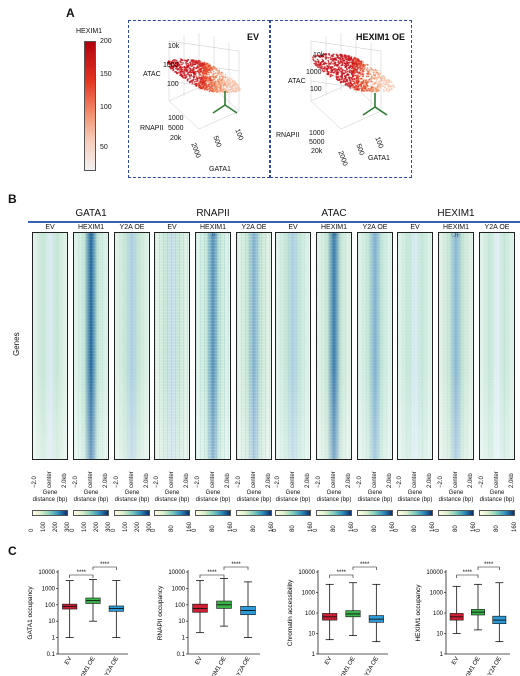 This screenshot has height=676, width=520. What do you see at coordinates (157, 482) in the screenshot?
I see `heatmap-x-tick: −2.0` at bounding box center [157, 482].